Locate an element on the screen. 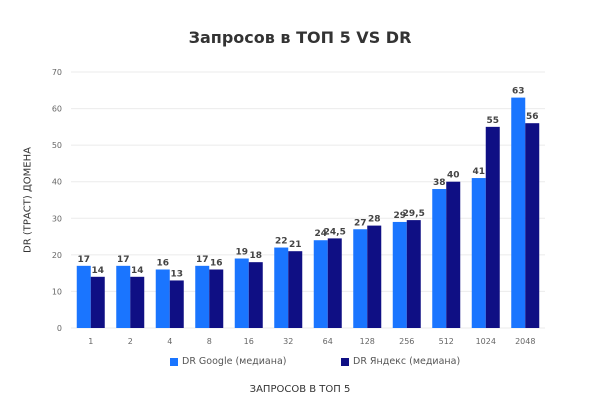 Image resolution: width=600 pixels, height=416 pixels. x-tick-label: 512 is located at coordinates (446, 341).